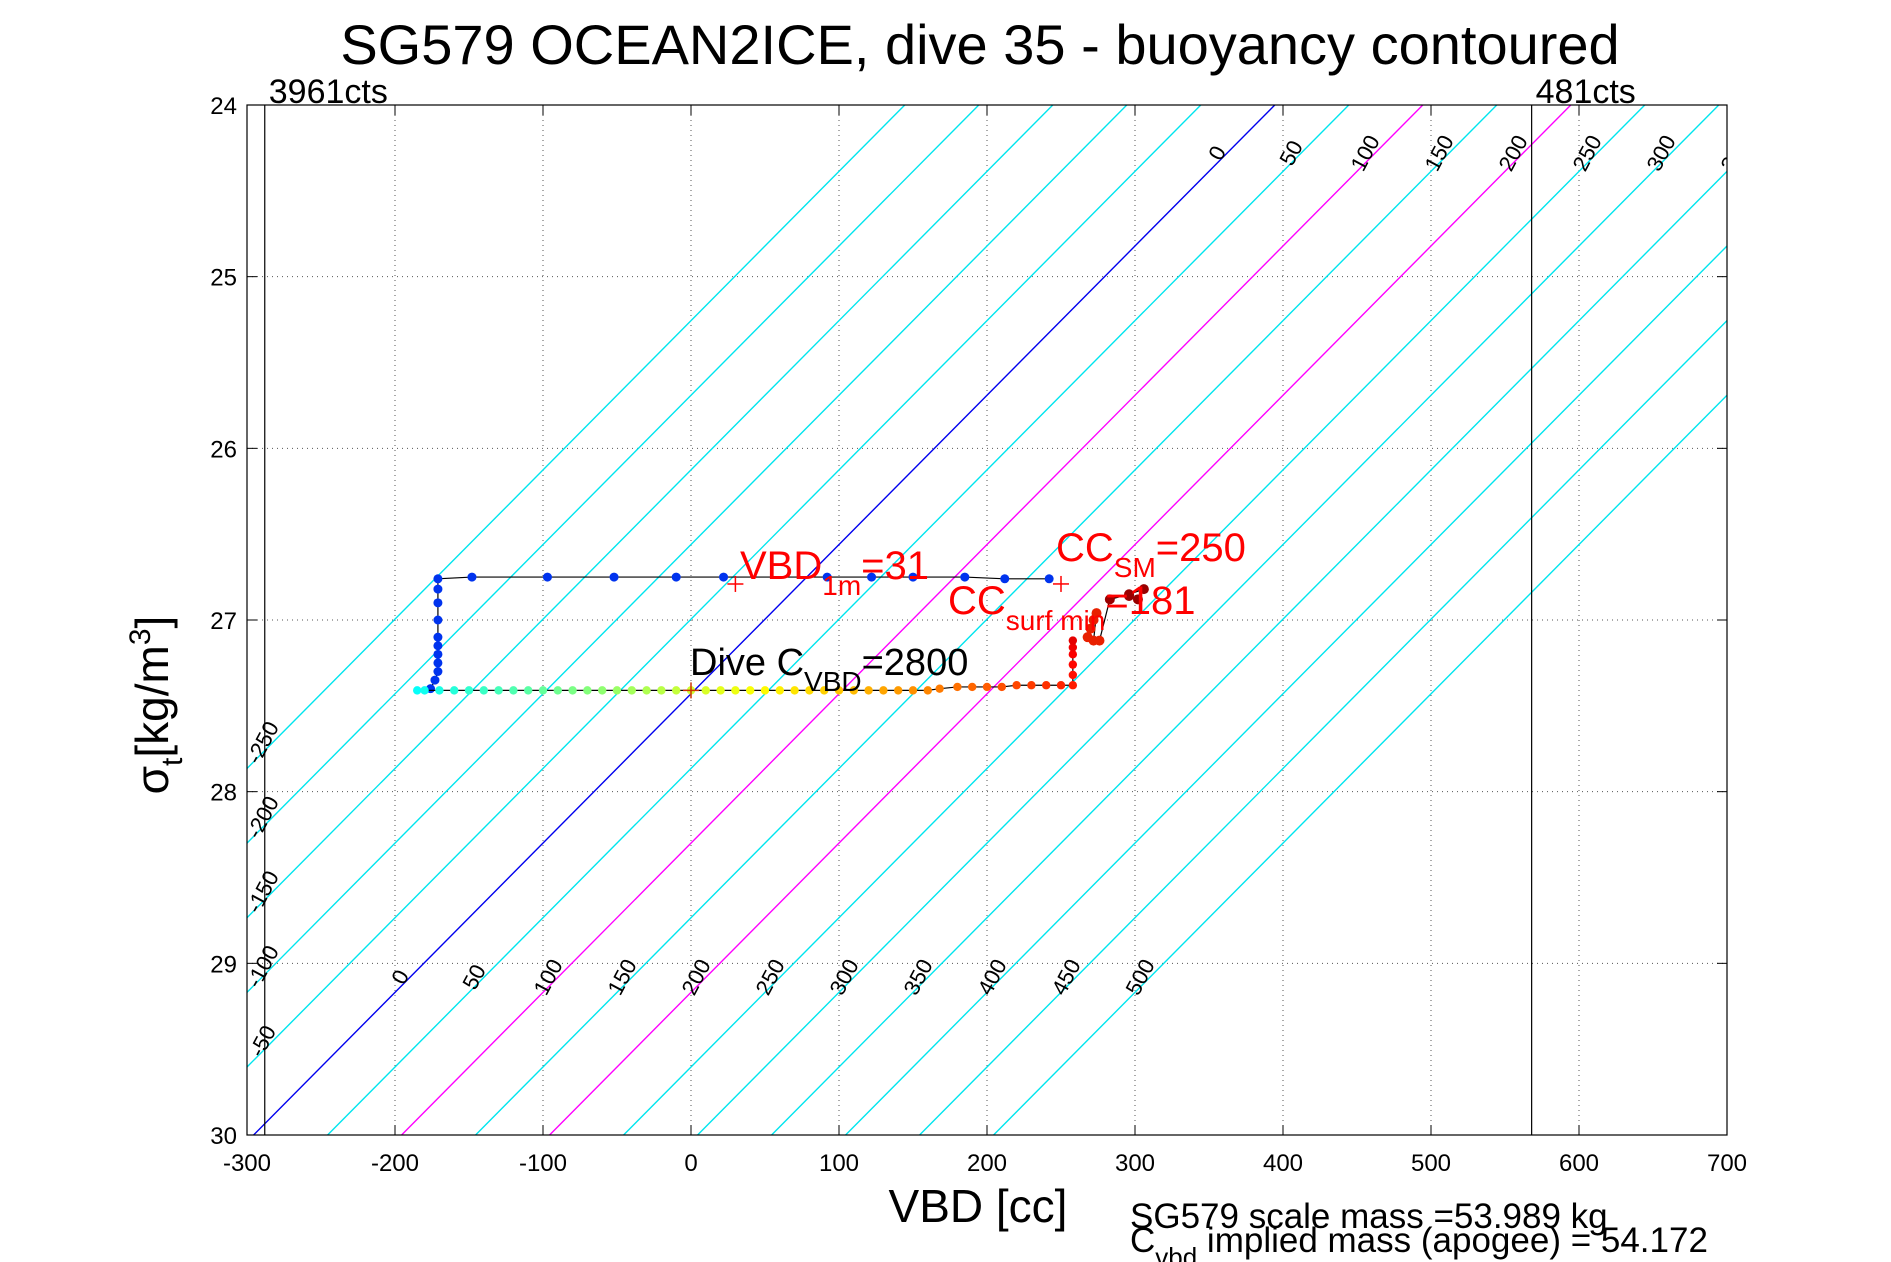 The image size is (1891, 1262). Describe the element at coordinates (915, 663) in the screenshot. I see `annotation-dive-c-vbd-value: =2800` at that location.